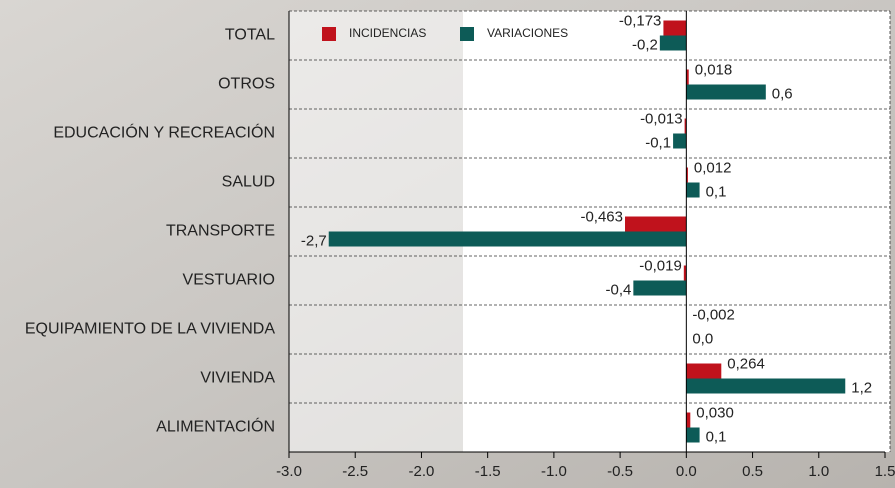 Image resolution: width=895 pixels, height=488 pixels. What do you see at coordinates (714, 69) in the screenshot?
I see `value-label: 0,018` at bounding box center [714, 69].